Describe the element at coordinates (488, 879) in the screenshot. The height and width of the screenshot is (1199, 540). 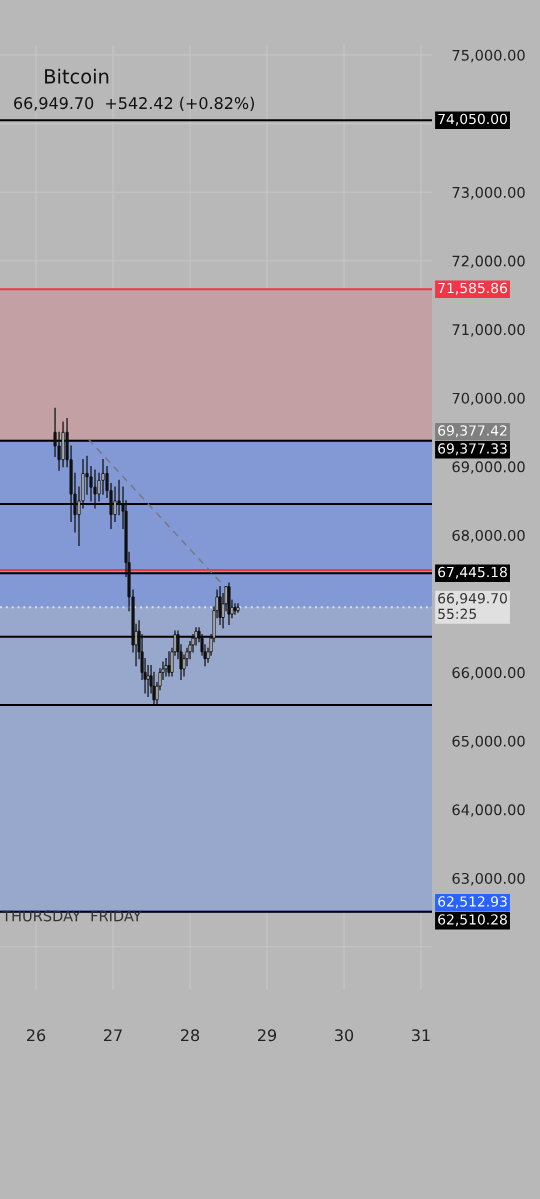
I see `y-tick-label: 63,000.00` at that location.